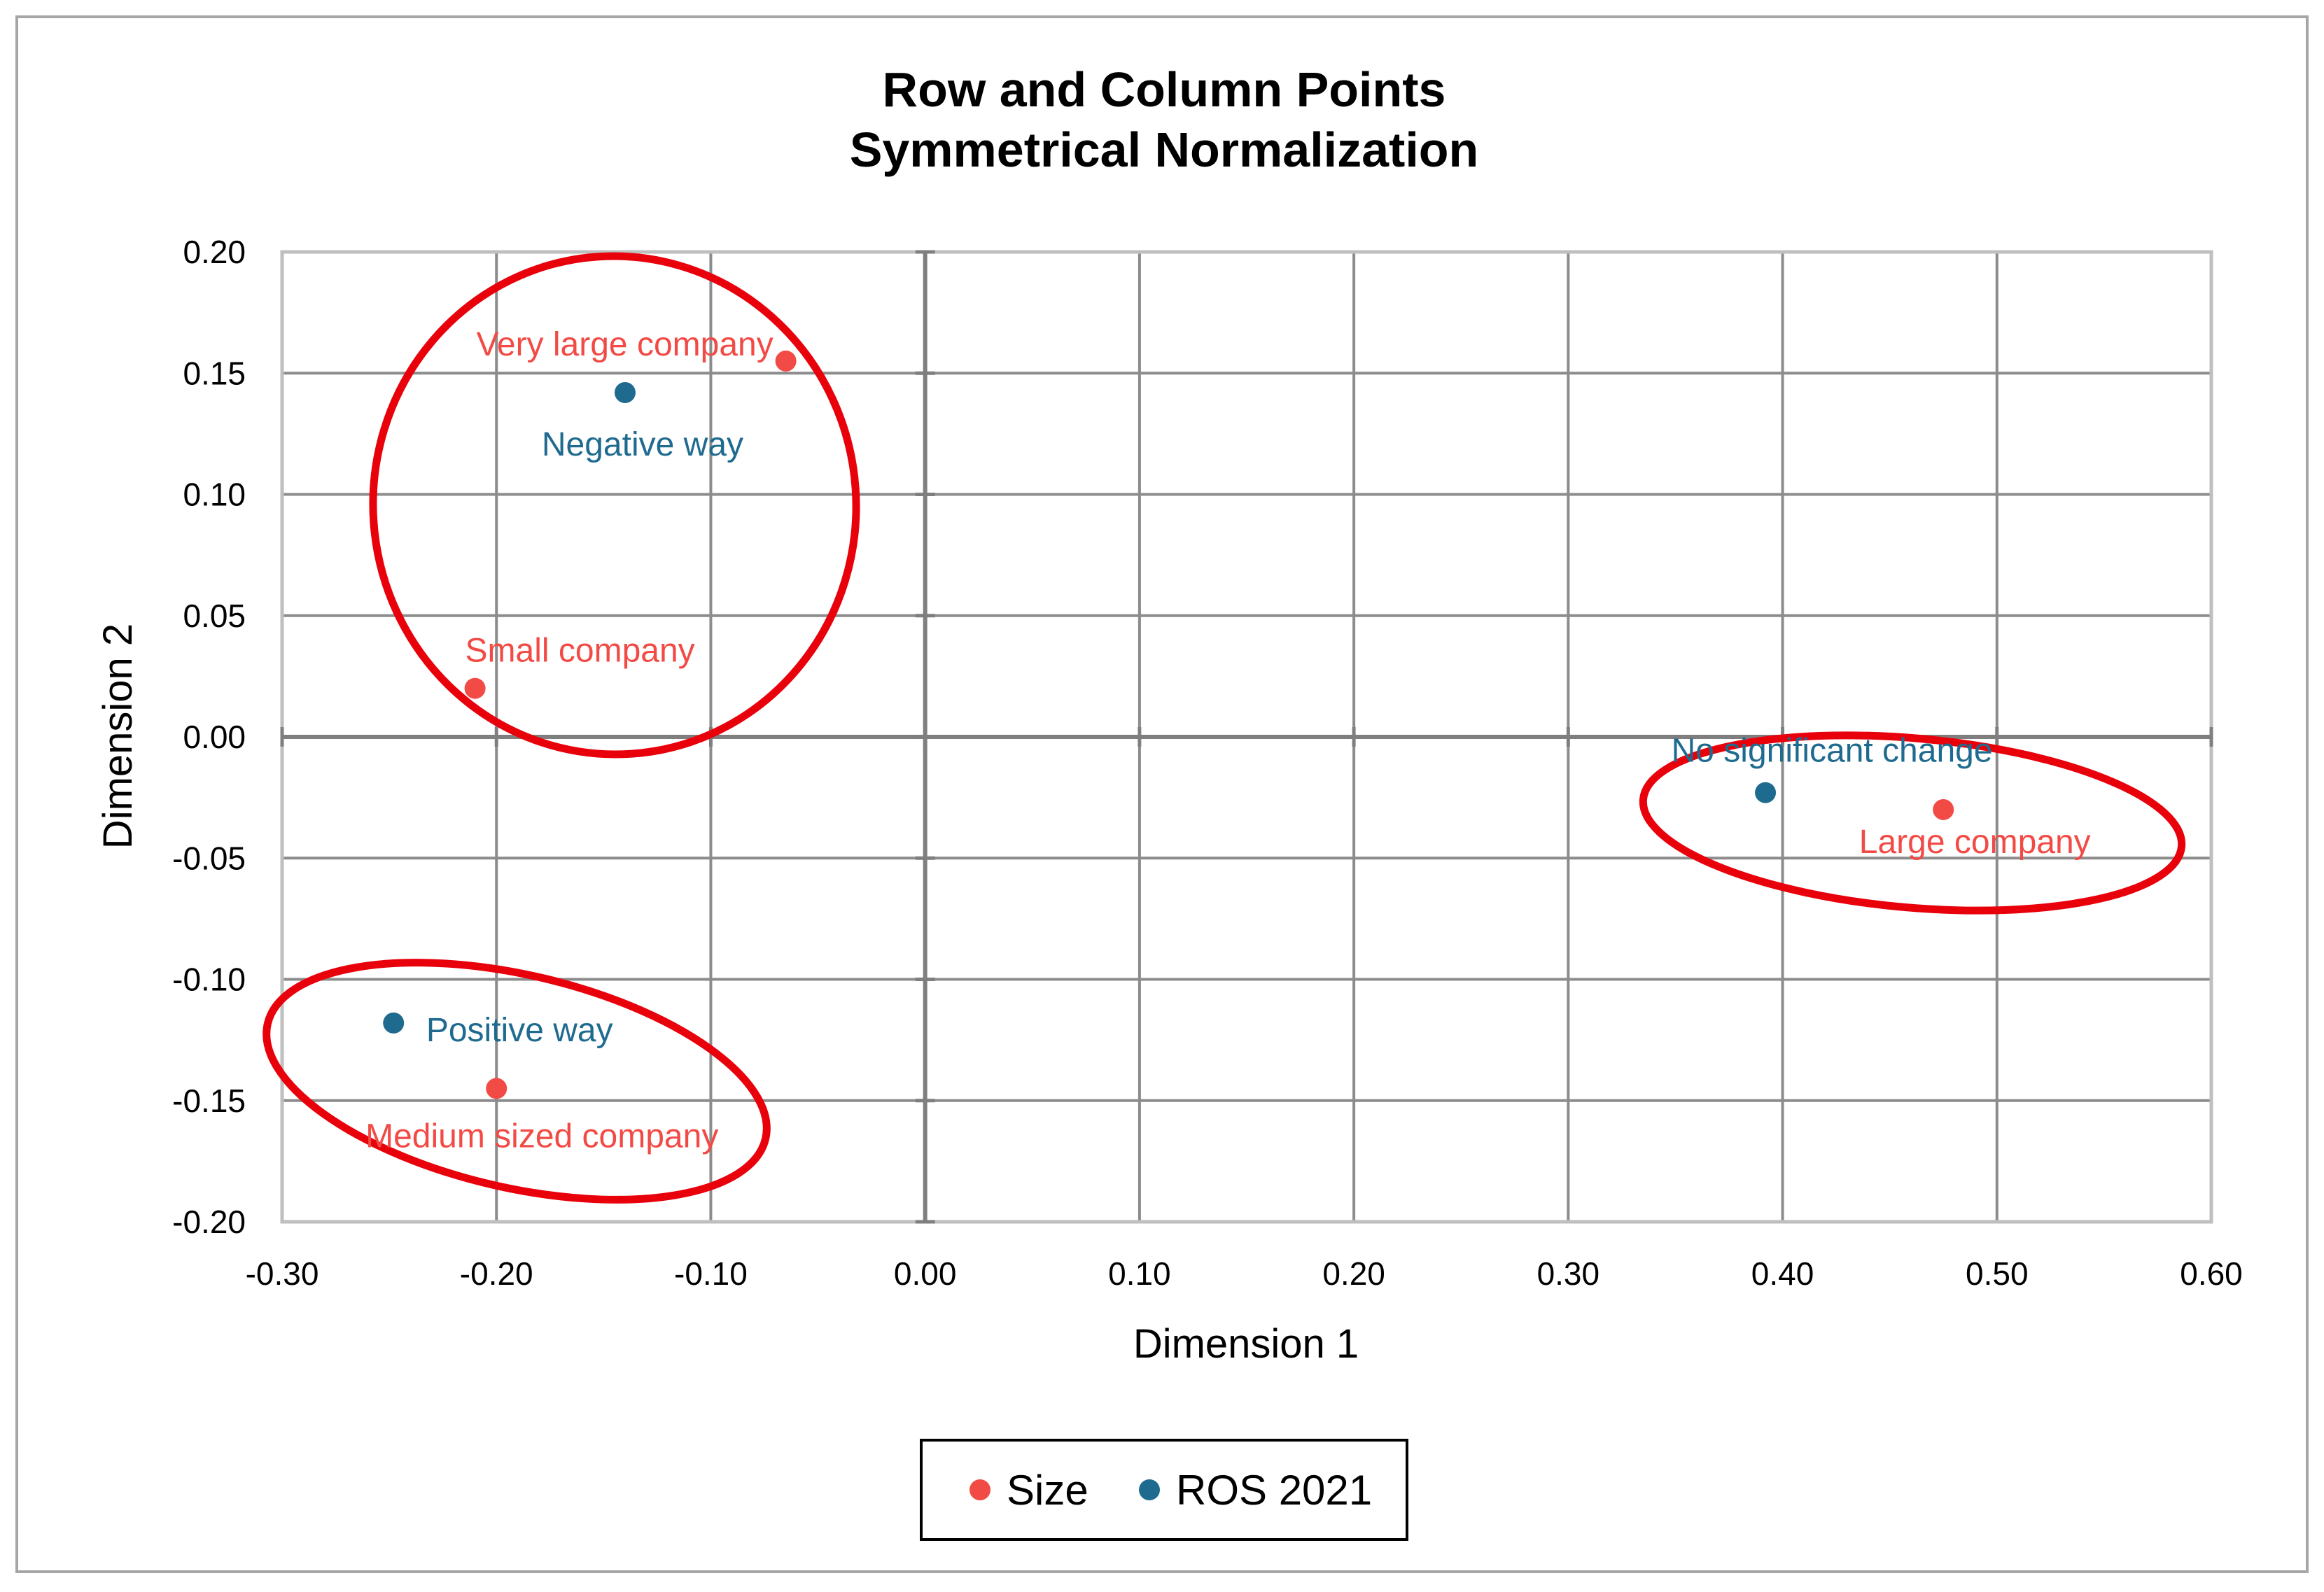  What do you see at coordinates (1832, 751) in the screenshot?
I see `point-label-no-significant-change: No significant change` at bounding box center [1832, 751].